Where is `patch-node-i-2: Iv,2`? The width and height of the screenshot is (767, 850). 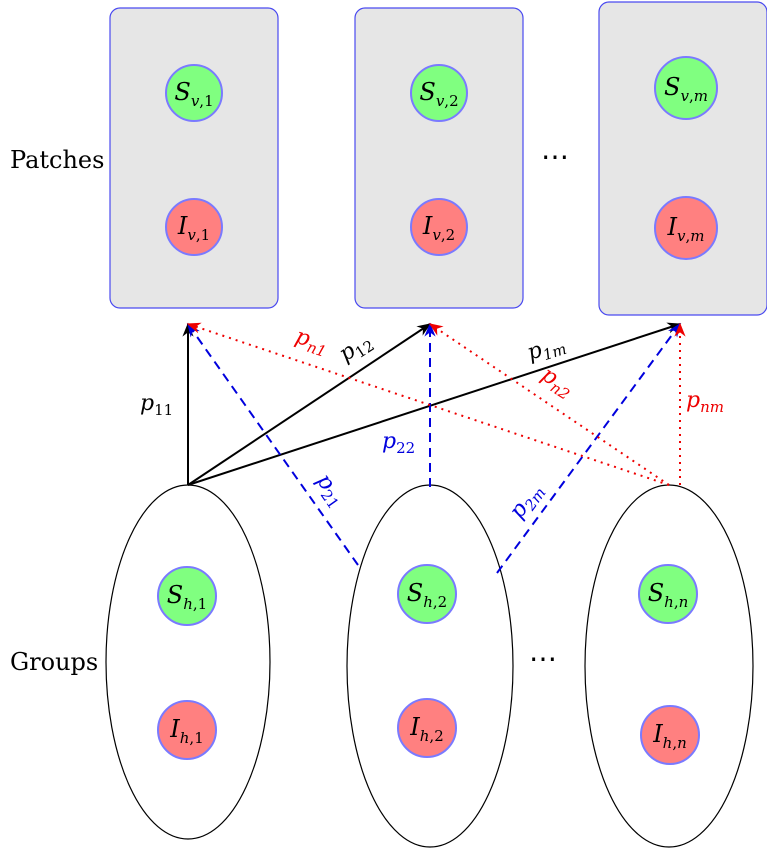 patch-node-i-2: Iv,2 is located at coordinates (439, 227).